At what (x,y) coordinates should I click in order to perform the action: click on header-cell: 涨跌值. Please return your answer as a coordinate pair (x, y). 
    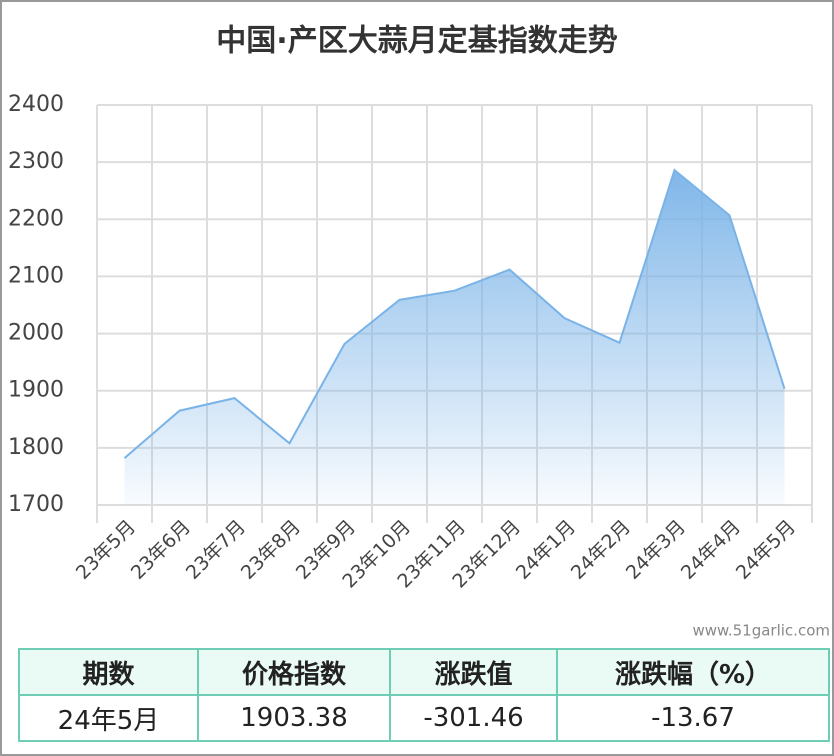
    Looking at the image, I should click on (473, 672).